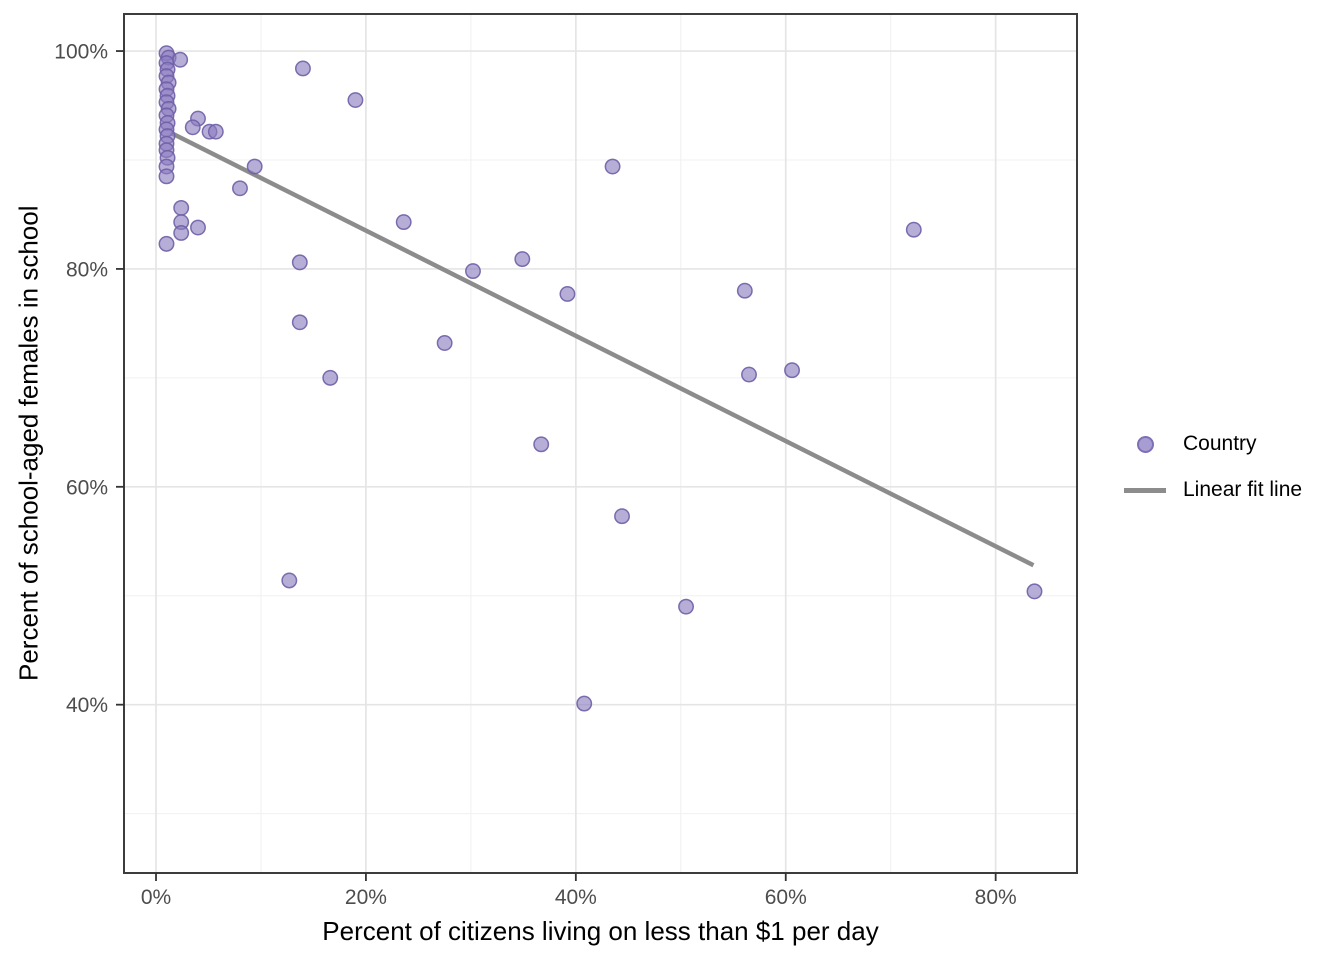 Image resolution: width=1344 pixels, height=960 pixels. What do you see at coordinates (786, 897) in the screenshot?
I see `x-tick-label: 60%` at bounding box center [786, 897].